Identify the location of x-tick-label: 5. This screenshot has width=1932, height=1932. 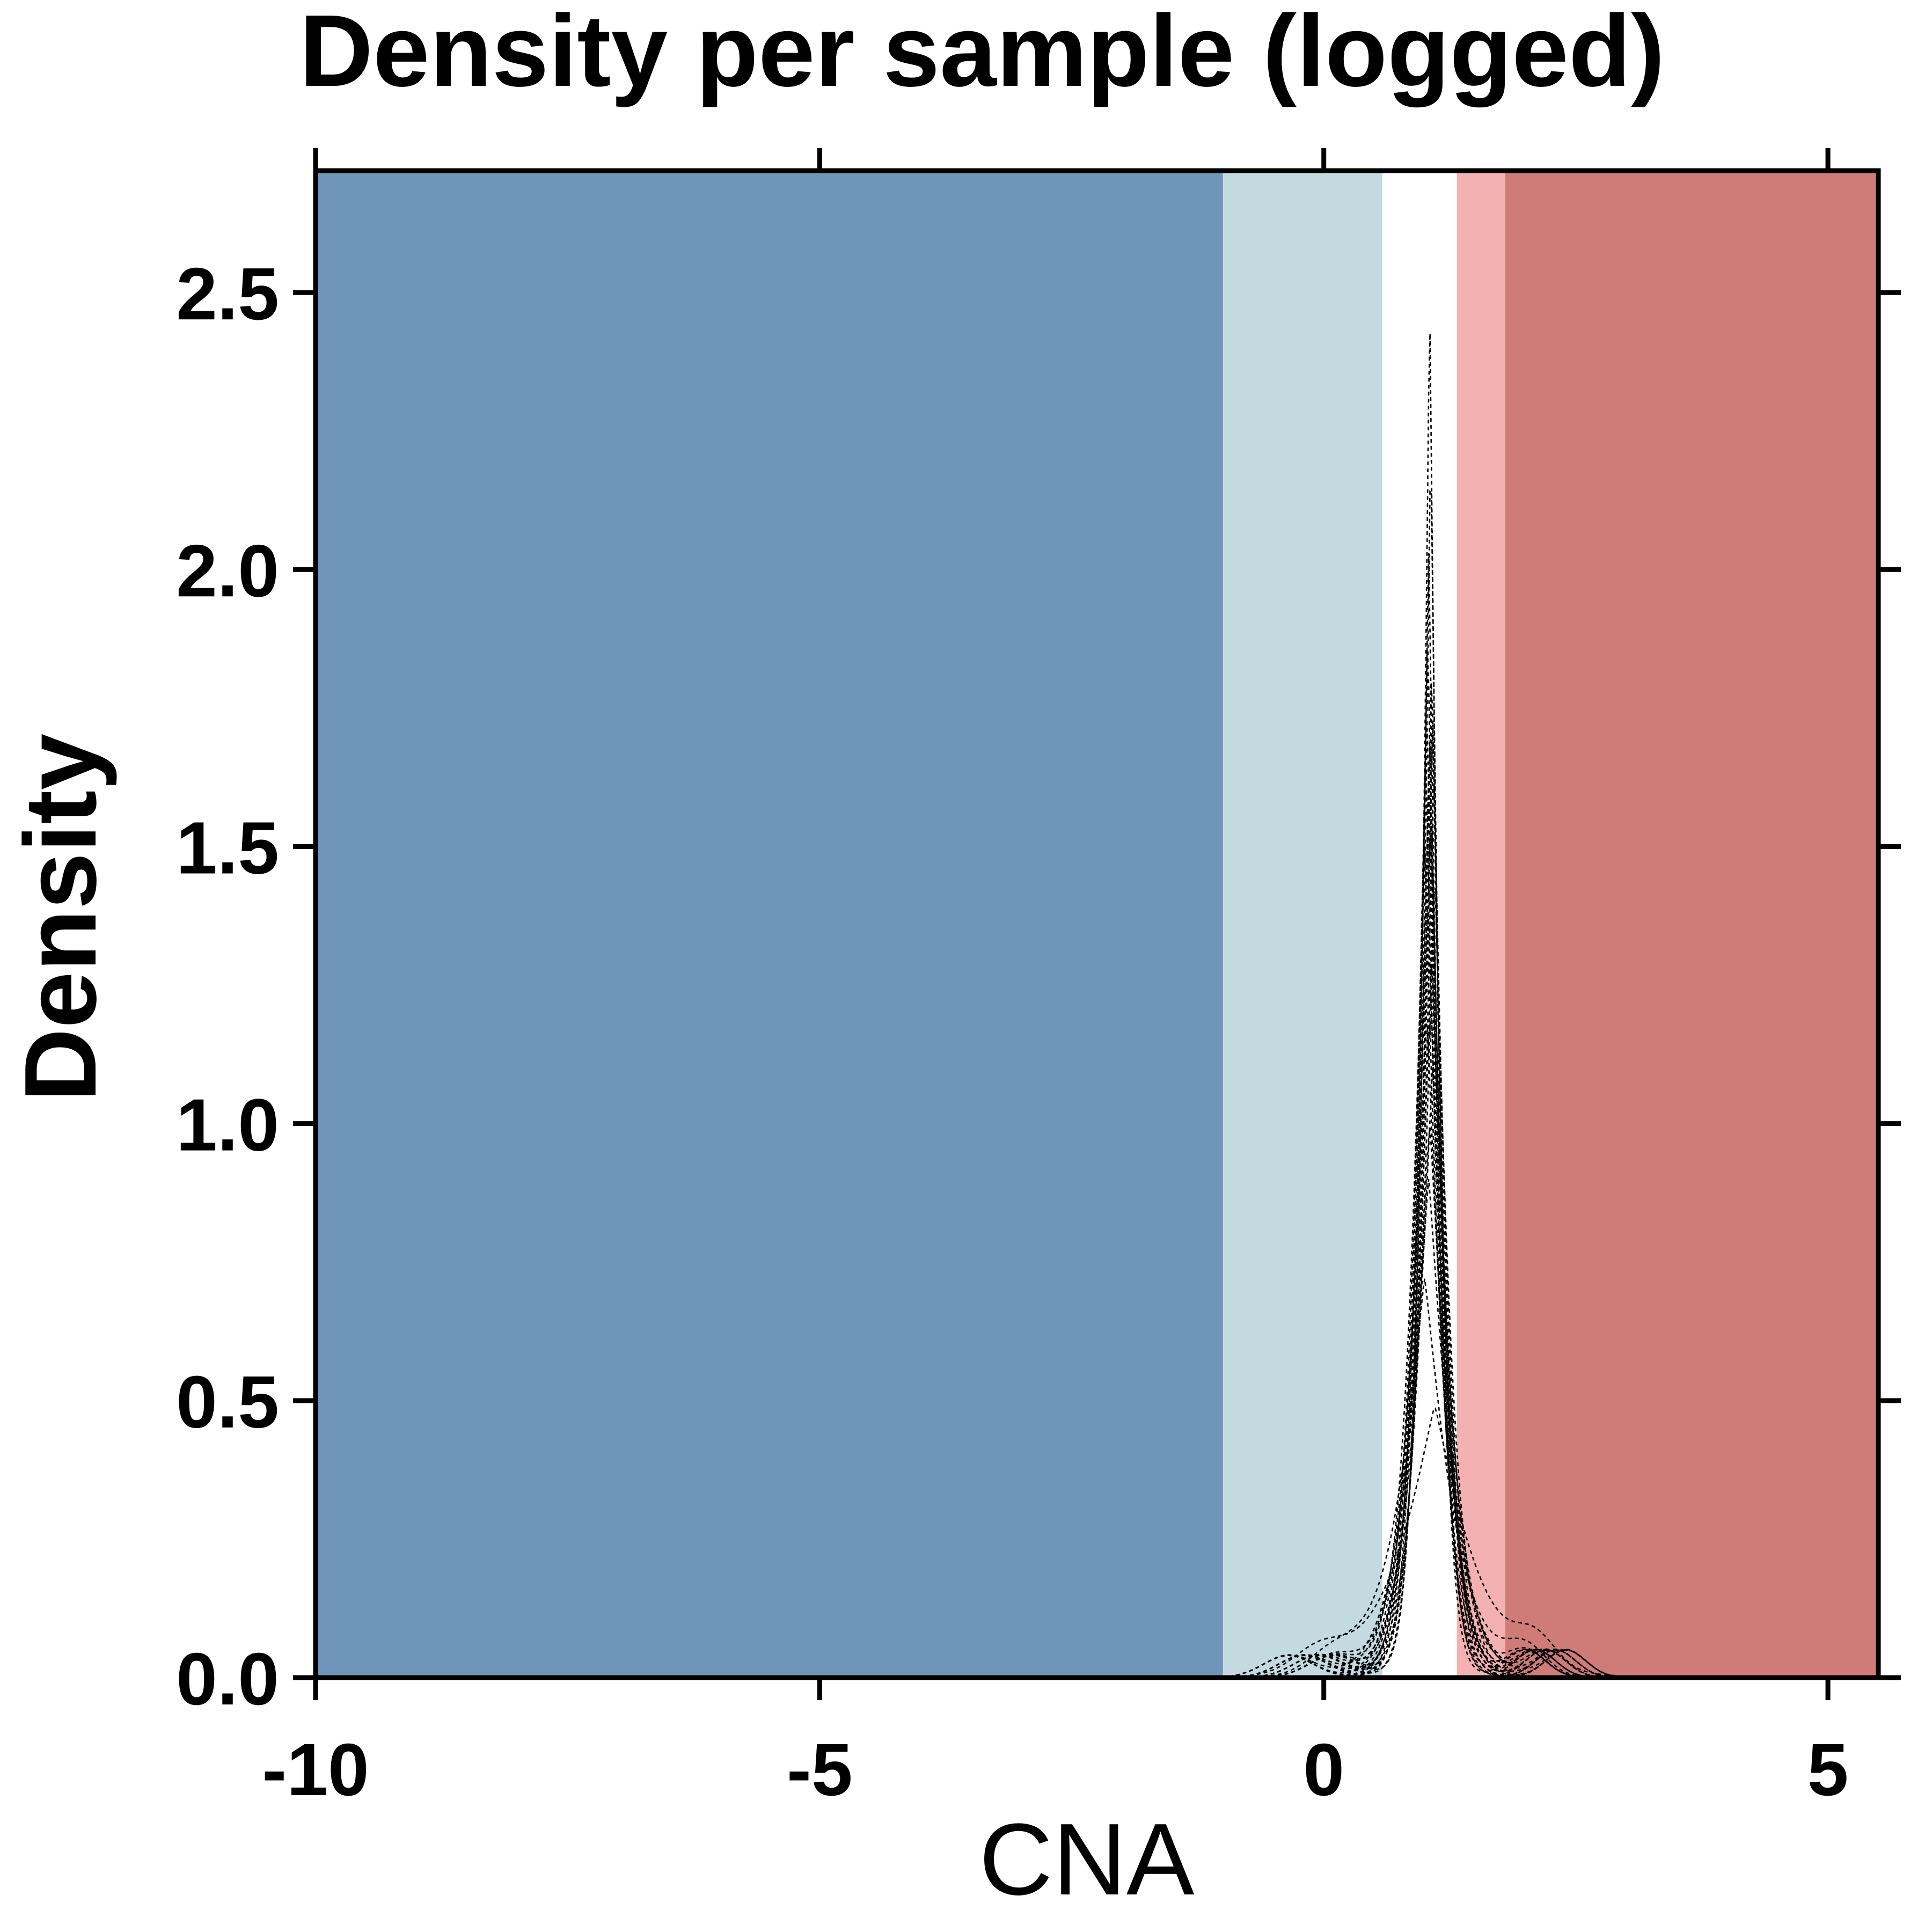
(1828, 1770).